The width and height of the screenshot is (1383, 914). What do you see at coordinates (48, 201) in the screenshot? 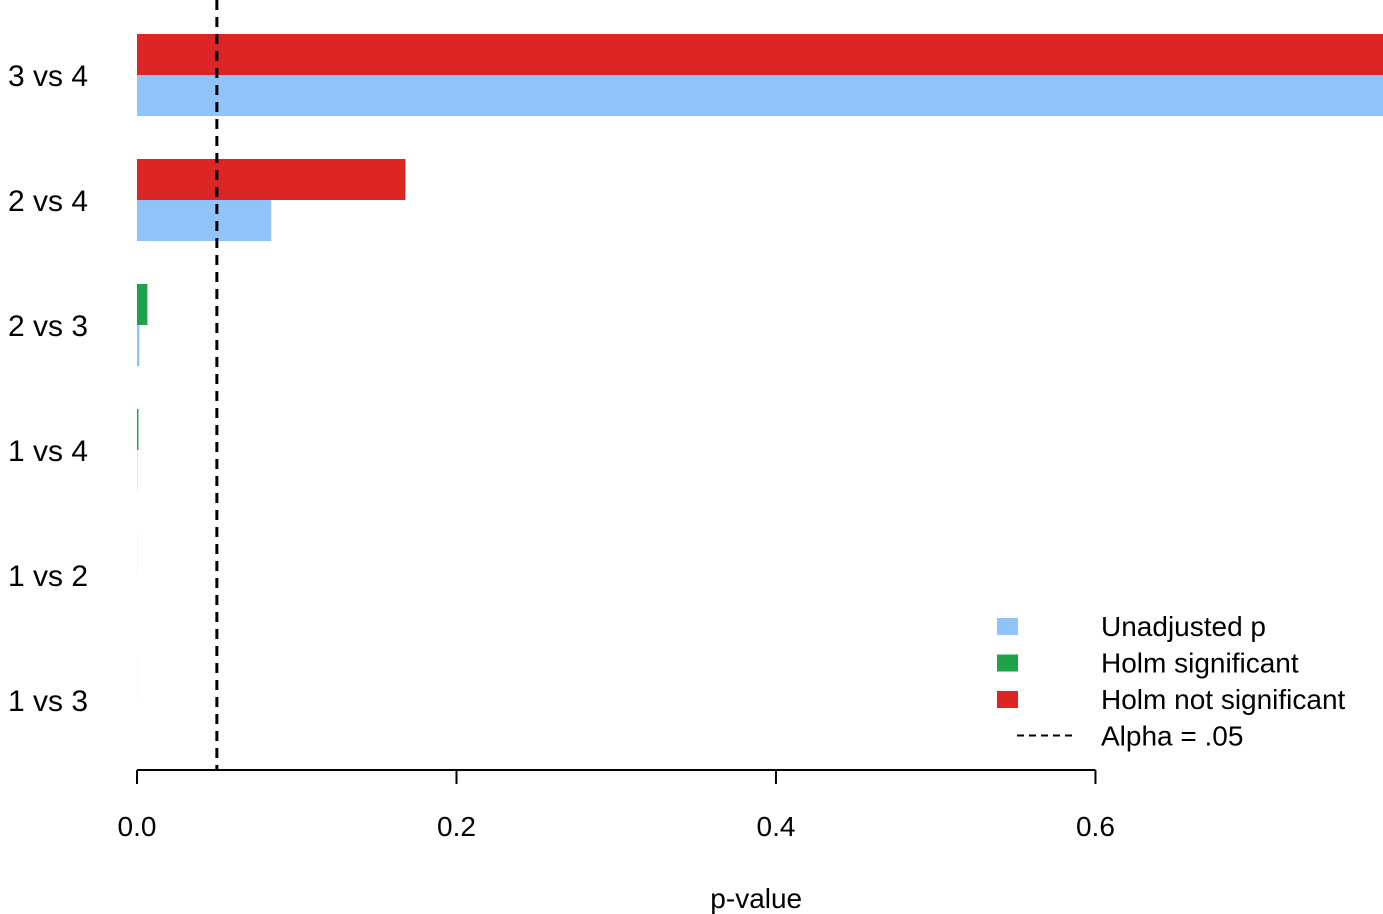
I see `category-label: 2 vs 4` at bounding box center [48, 201].